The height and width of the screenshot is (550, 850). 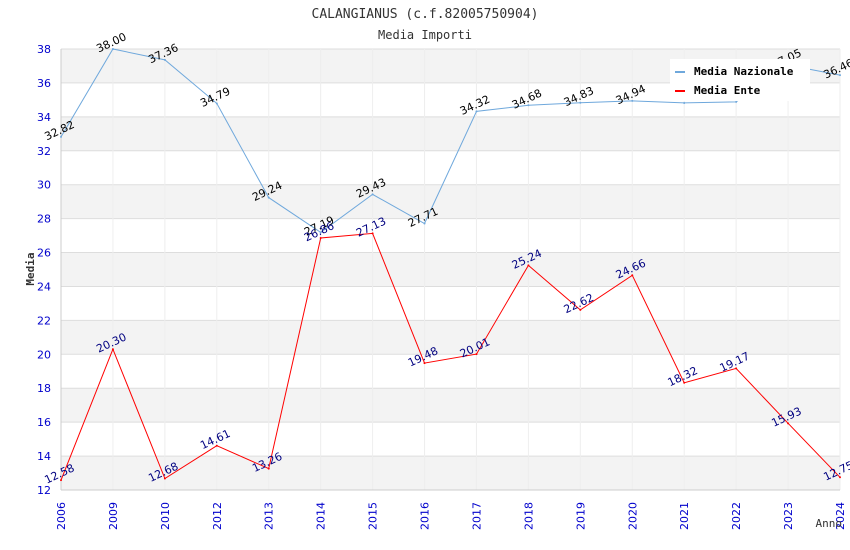 I want to click on legend-box, so click(x=740, y=80).